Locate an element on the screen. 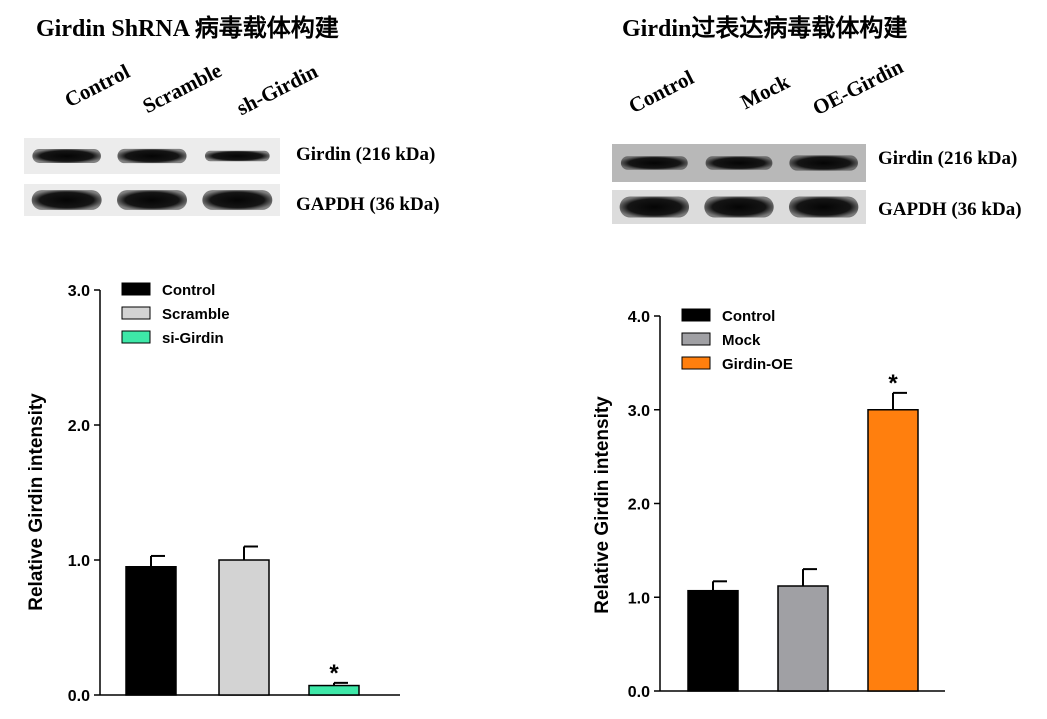  legend-entry: Scramble is located at coordinates (196, 314).